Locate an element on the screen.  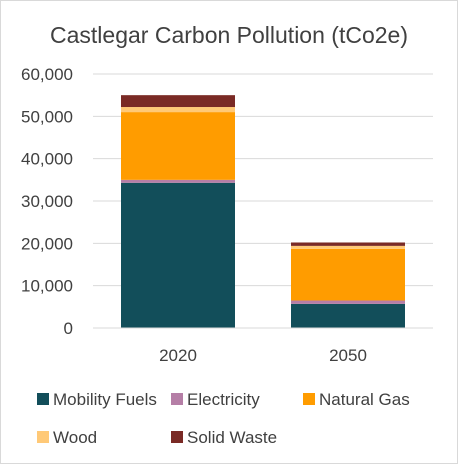
legend-item-electricity: Electricity is located at coordinates (215, 399).